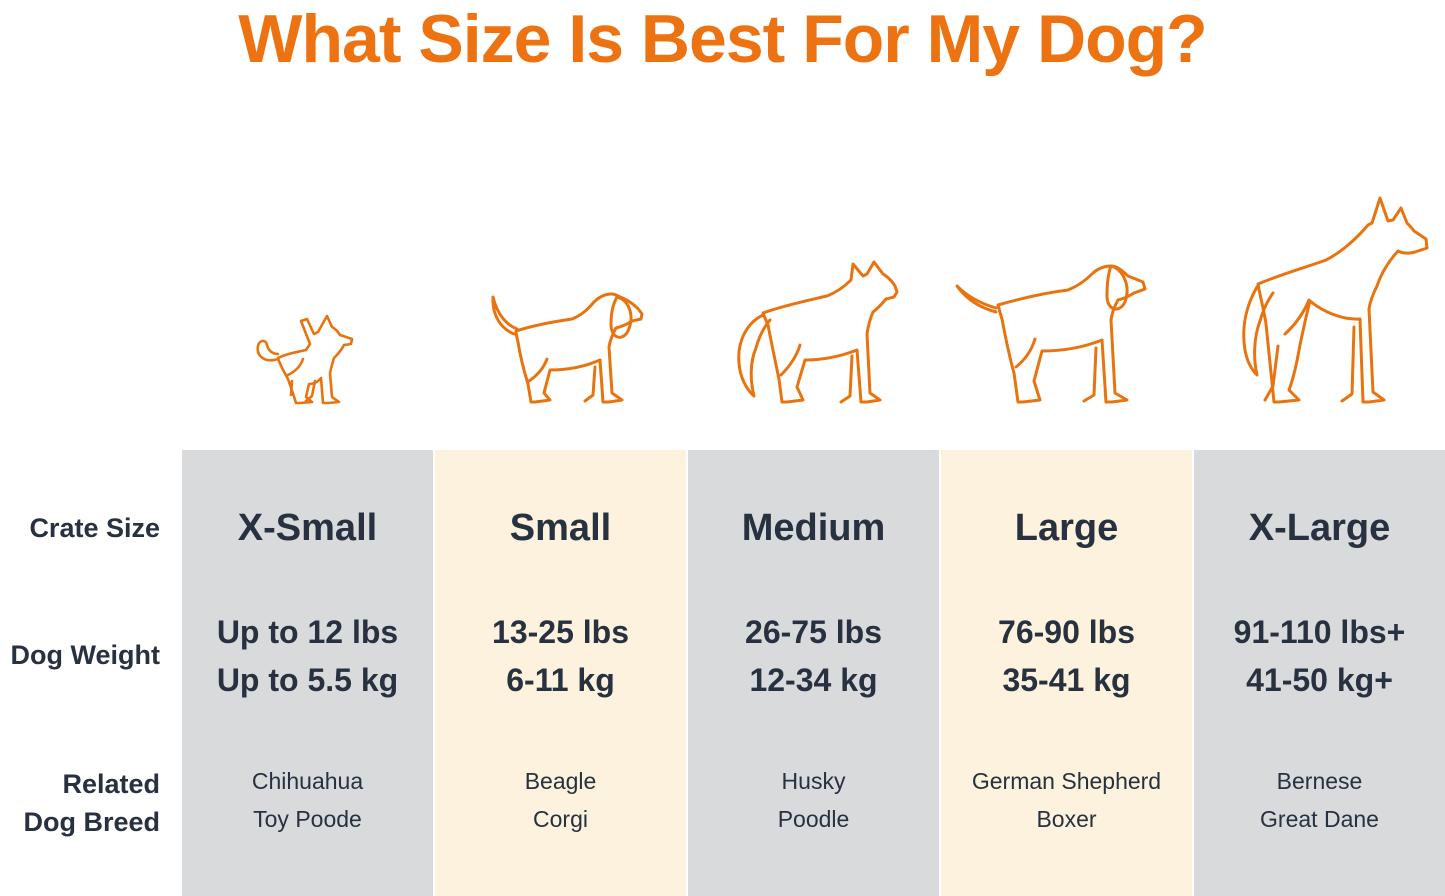 The width and height of the screenshot is (1445, 896). I want to click on related-breeds: Bernese Great Dane, so click(1319, 800).